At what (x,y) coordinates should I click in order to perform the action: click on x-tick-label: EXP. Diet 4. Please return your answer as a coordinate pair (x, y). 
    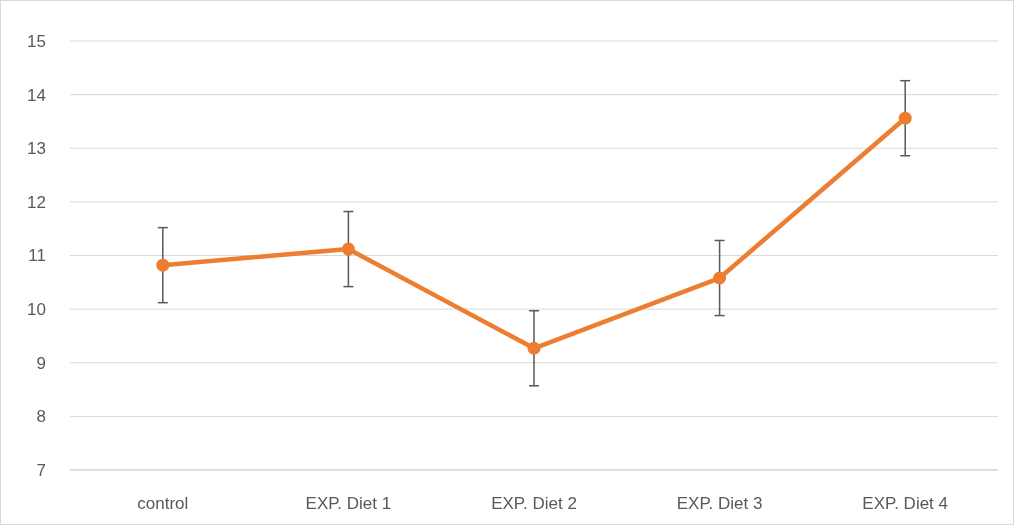
    Looking at the image, I should click on (905, 503).